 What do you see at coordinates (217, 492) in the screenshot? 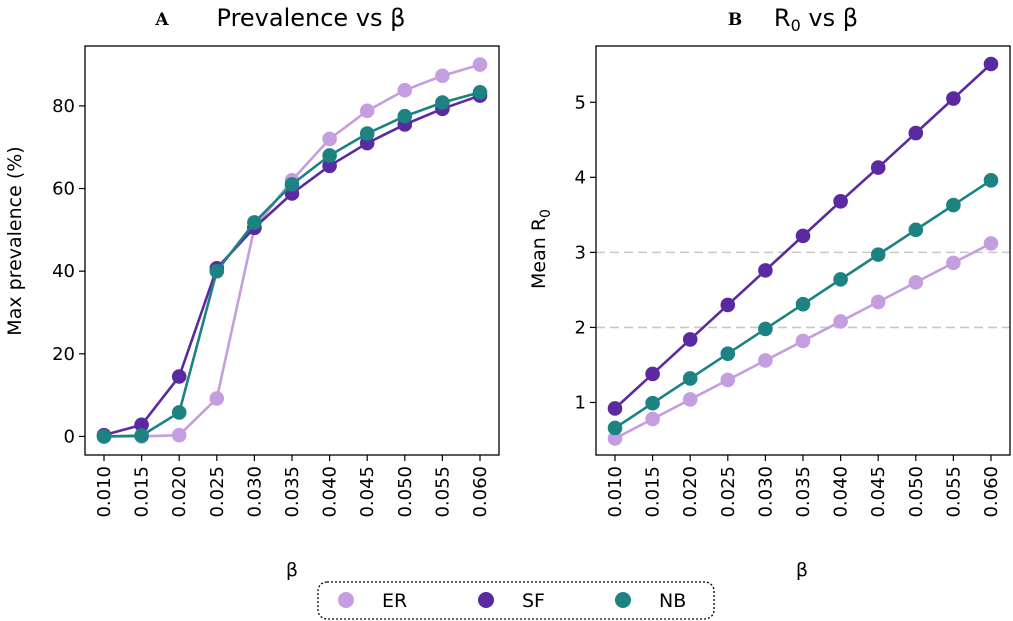
I see `panel-a-x-tick-label: 0.025` at bounding box center [217, 492].